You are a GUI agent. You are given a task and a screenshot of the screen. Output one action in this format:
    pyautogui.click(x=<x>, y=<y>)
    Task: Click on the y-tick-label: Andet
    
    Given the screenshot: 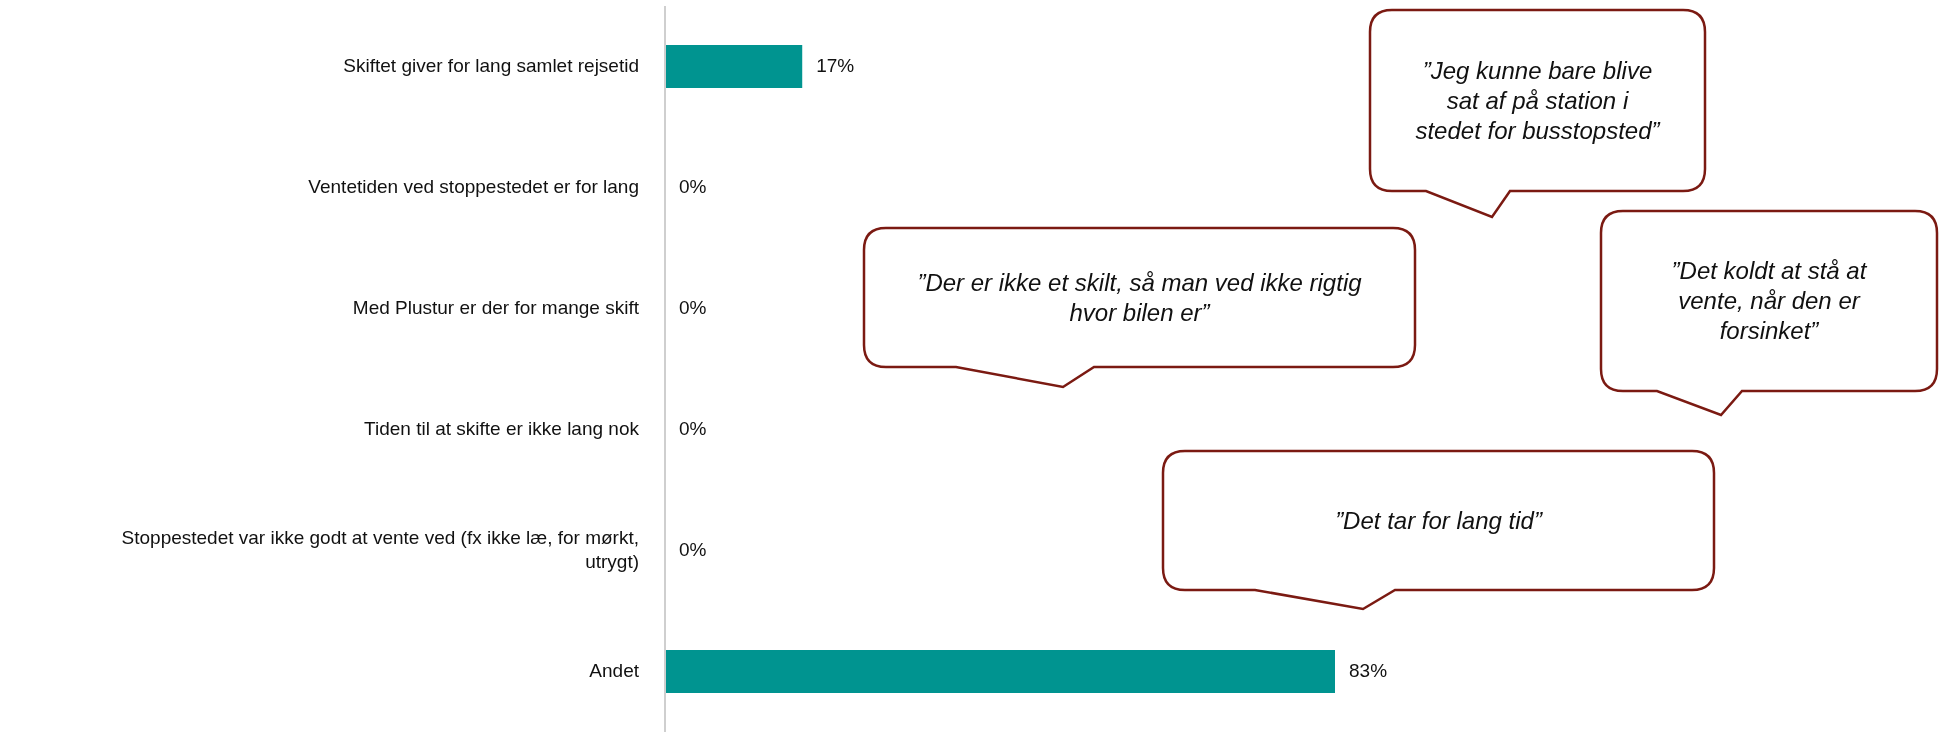 What is the action you would take?
    pyautogui.click(x=614, y=670)
    